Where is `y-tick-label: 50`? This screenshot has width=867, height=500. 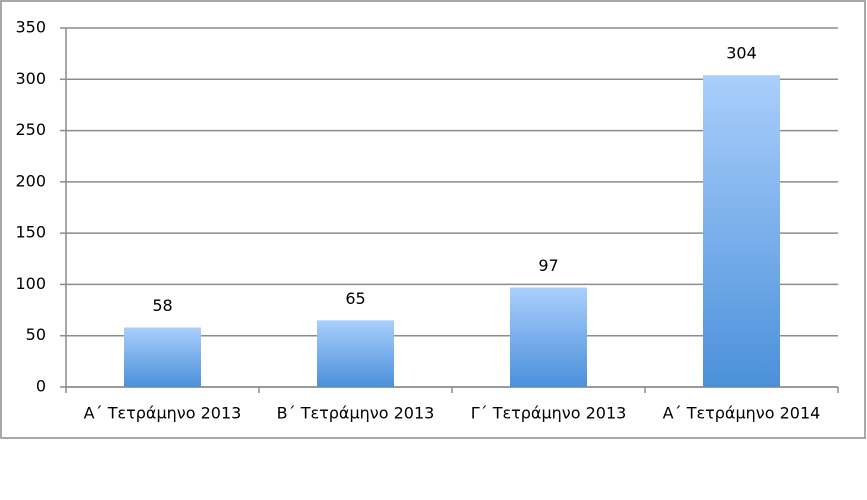
y-tick-label: 50 is located at coordinates (36, 334).